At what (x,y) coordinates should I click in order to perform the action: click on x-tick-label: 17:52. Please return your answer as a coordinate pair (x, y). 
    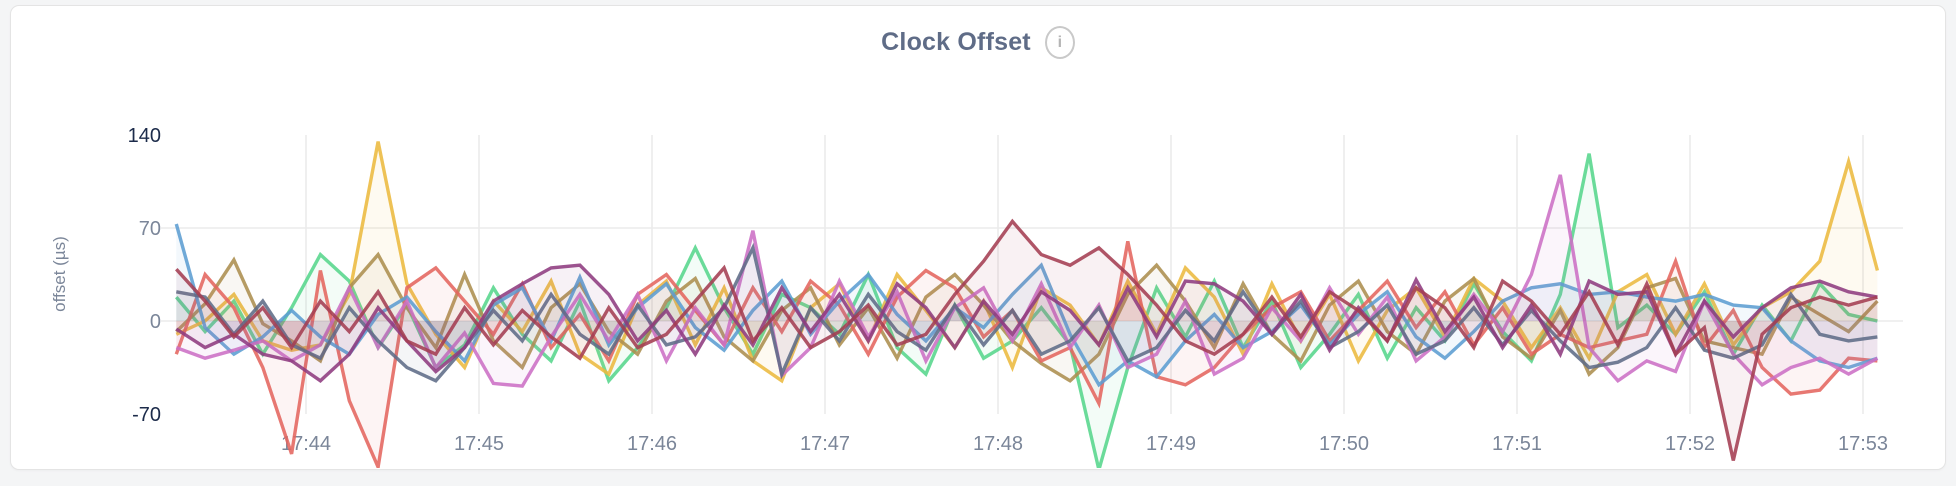
    Looking at the image, I should click on (1690, 444).